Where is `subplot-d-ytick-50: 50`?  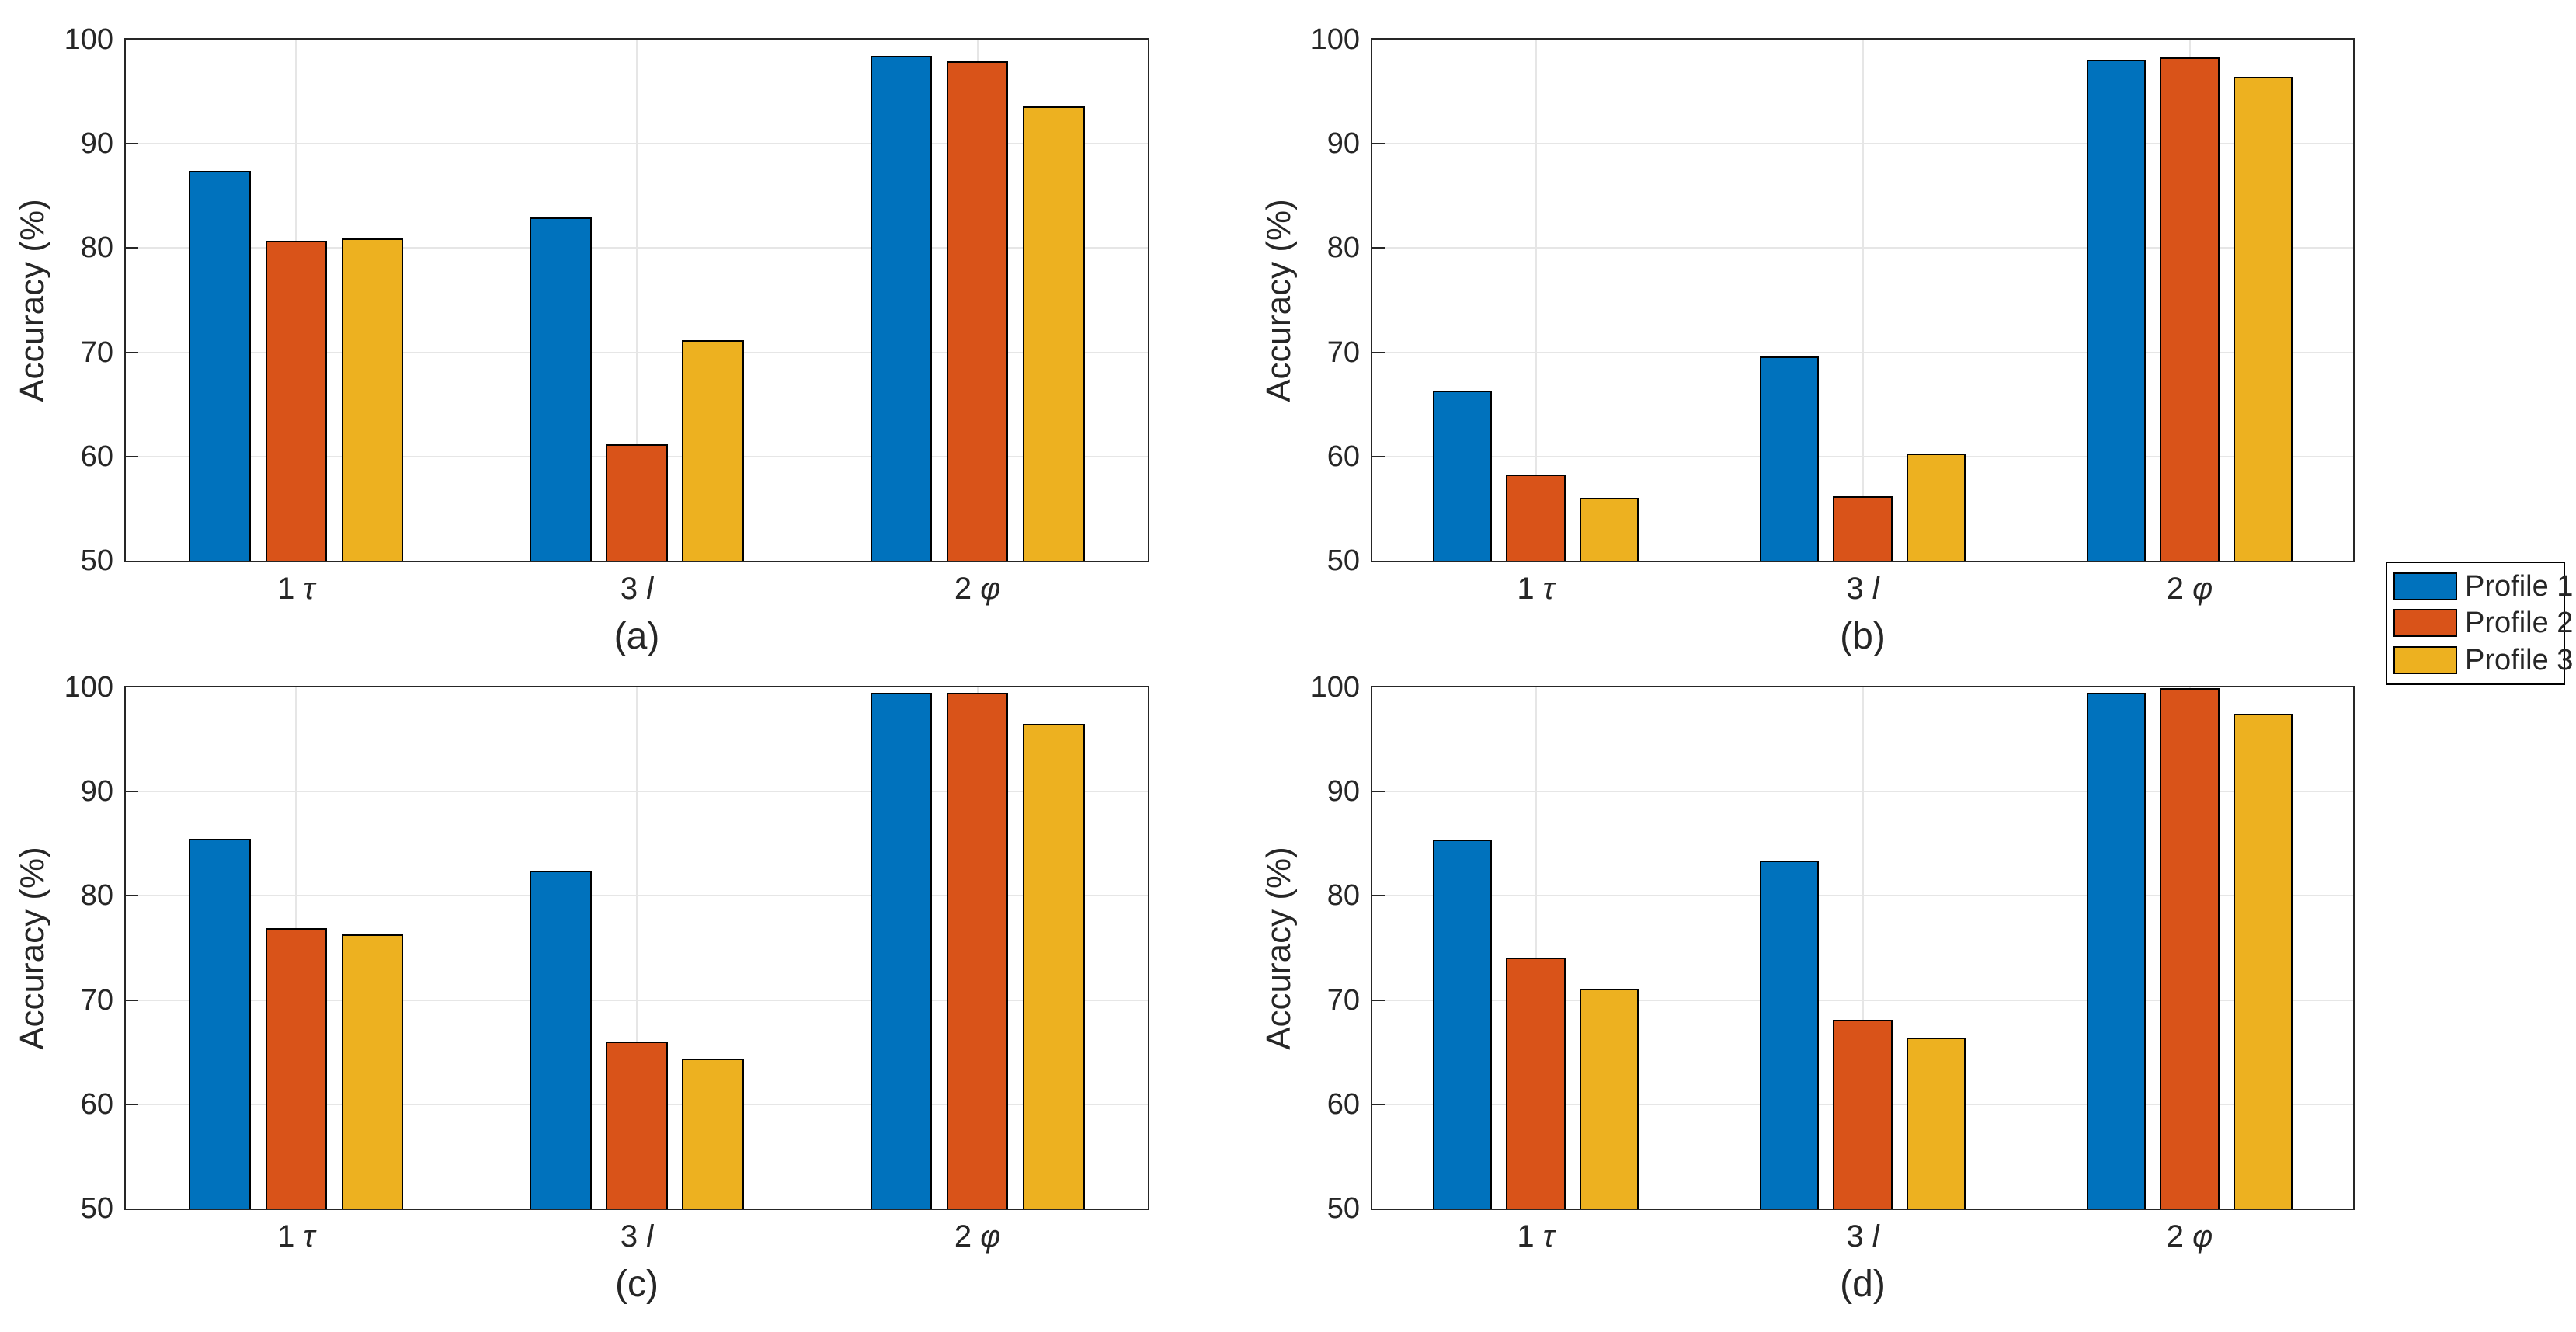
subplot-d-ytick-50: 50 is located at coordinates (1343, 1208).